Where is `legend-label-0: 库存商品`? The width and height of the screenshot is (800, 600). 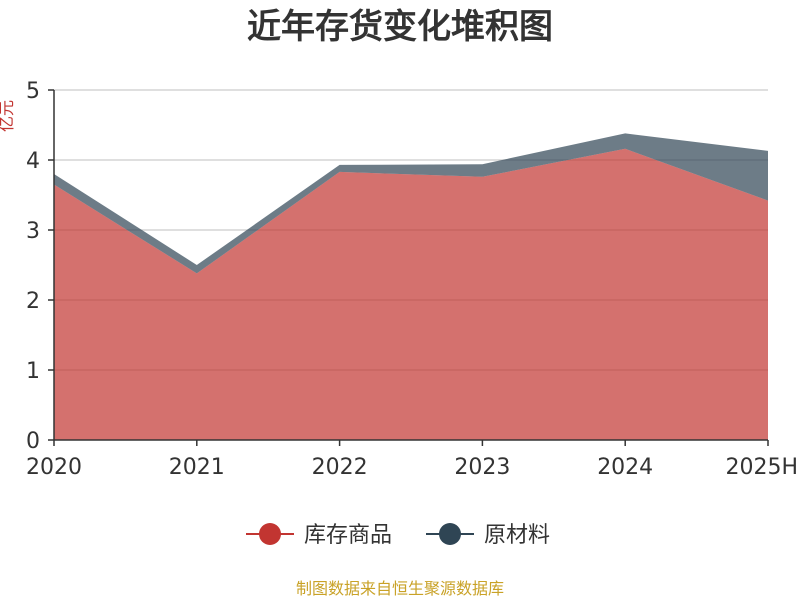
legend-label-0: 库存商品 is located at coordinates (348, 535).